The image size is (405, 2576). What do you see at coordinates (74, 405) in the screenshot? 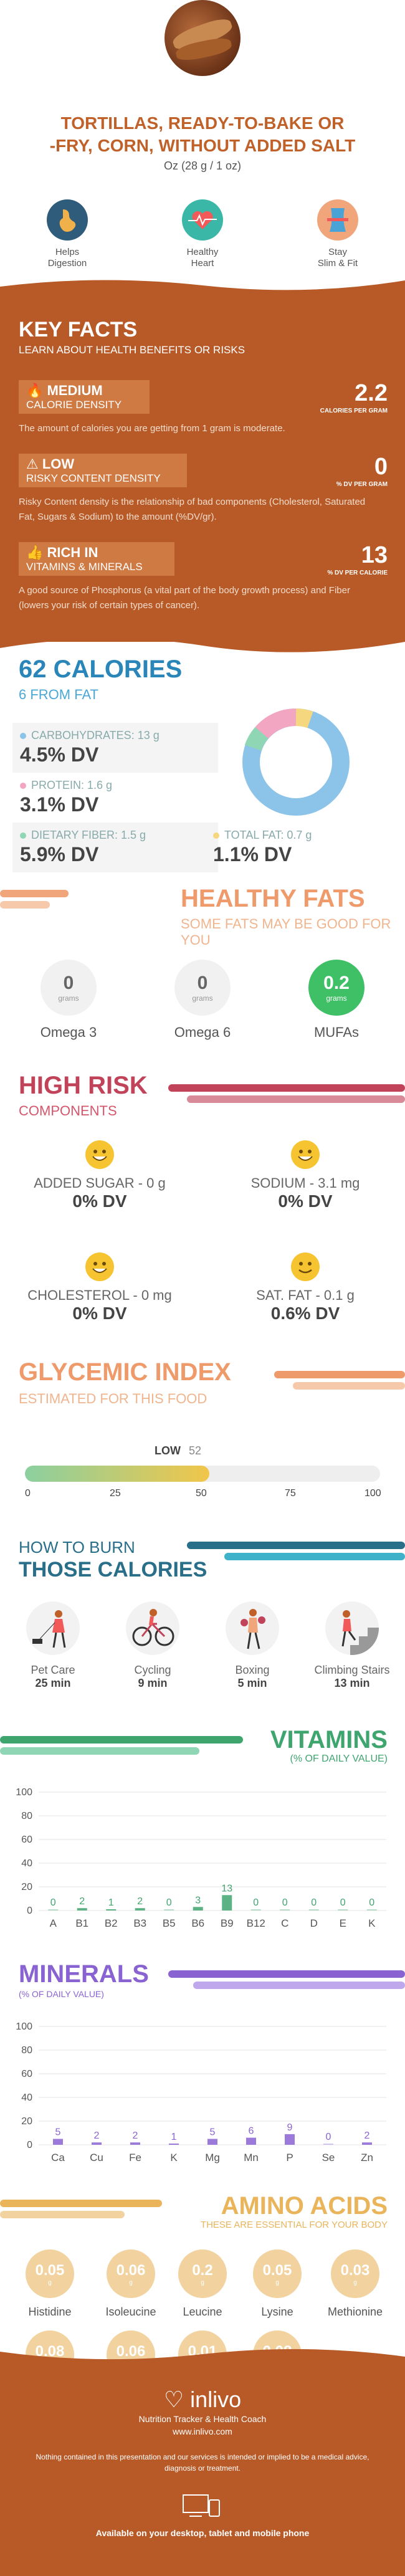
I see `fact-name: CALORIE DENSITY` at bounding box center [74, 405].